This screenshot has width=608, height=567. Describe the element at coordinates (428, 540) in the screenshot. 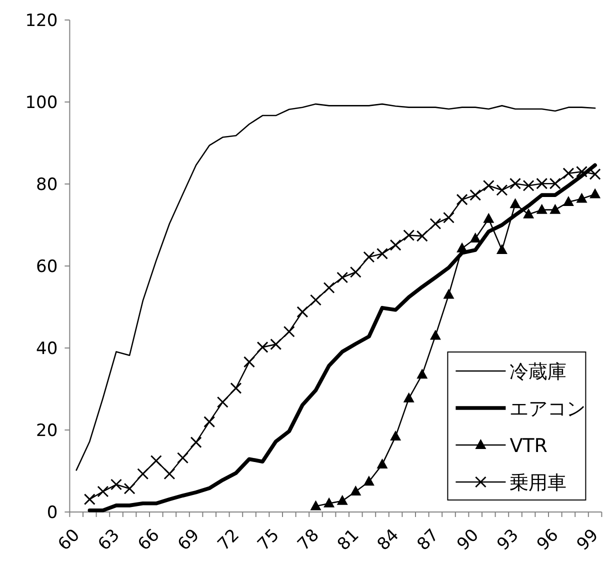

I see `x-tick-label: 87` at that location.